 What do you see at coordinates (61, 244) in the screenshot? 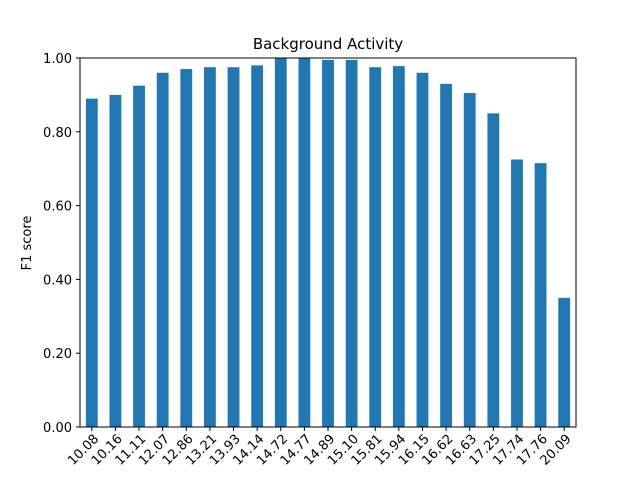
I see `y-axis: 0.00 0.20 0.40 0.60 0.80 1.00` at bounding box center [61, 244].